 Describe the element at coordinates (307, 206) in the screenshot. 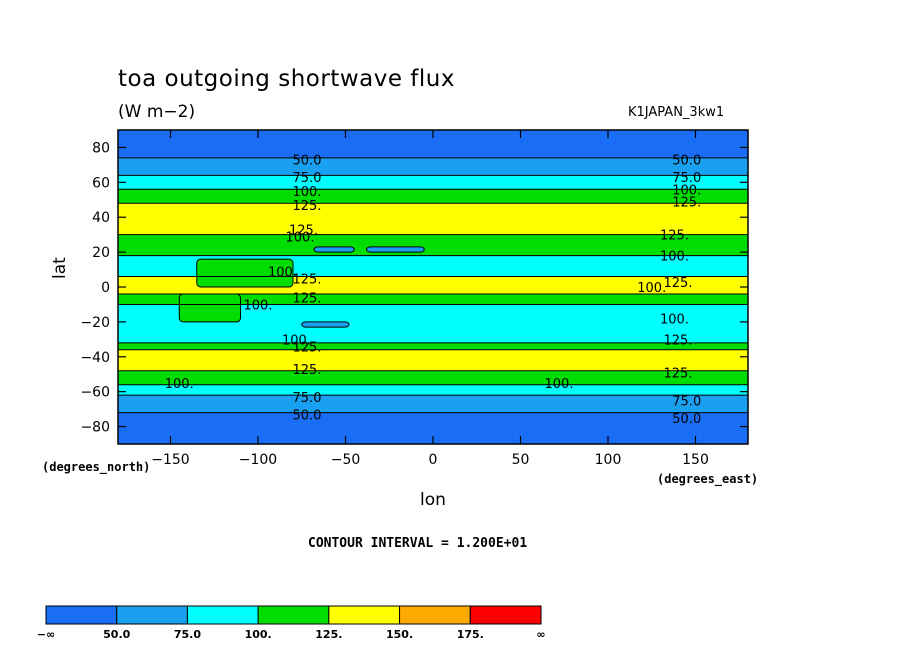

I see `contour-label-6: 125.` at that location.